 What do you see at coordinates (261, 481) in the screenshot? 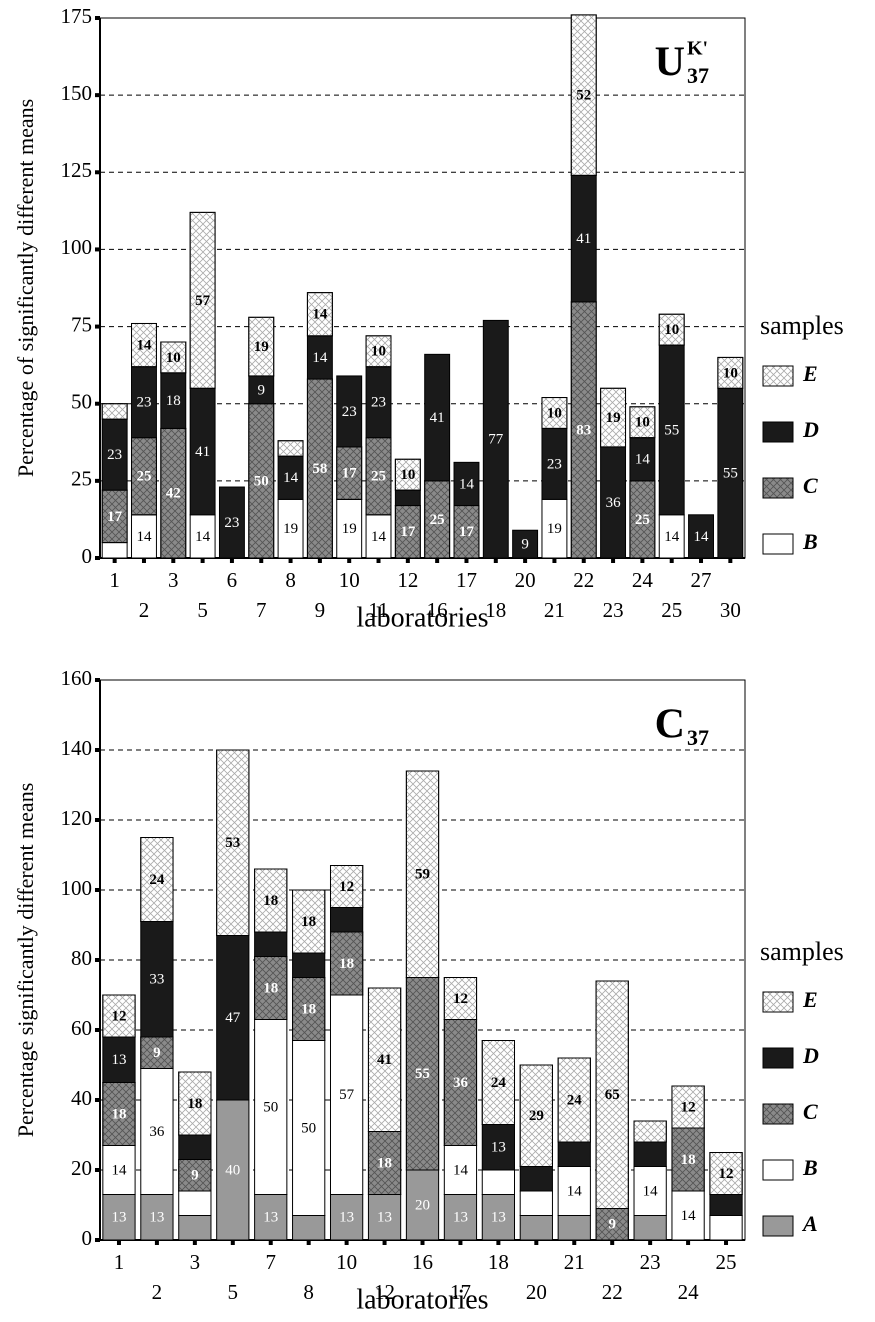
I see `data-label: 50` at bounding box center [261, 481].